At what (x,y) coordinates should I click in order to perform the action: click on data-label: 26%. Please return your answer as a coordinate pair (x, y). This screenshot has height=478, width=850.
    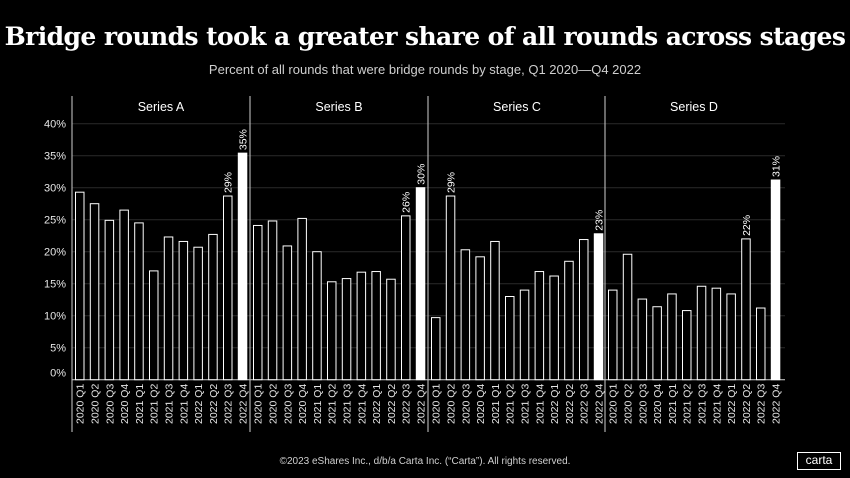
    Looking at the image, I should click on (407, 202).